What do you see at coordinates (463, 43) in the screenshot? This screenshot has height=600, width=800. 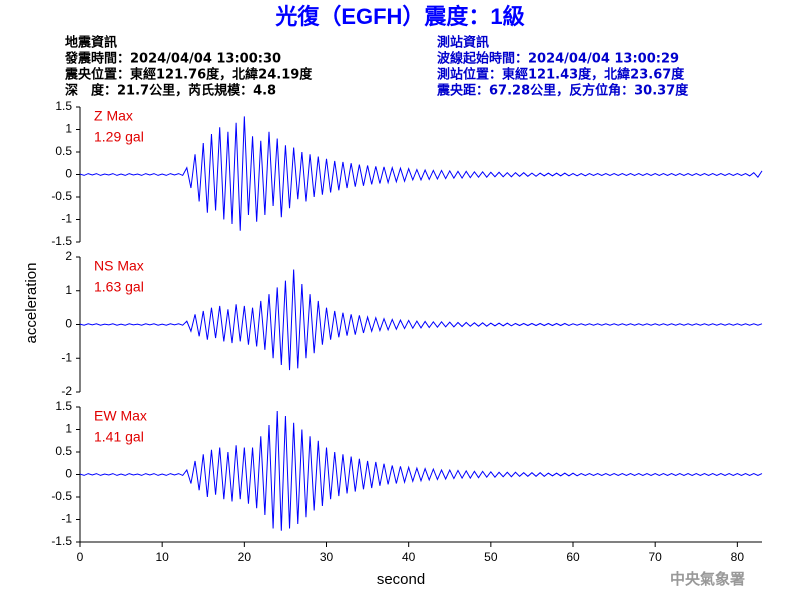 I see `info-title: 測站資訊` at bounding box center [463, 43].